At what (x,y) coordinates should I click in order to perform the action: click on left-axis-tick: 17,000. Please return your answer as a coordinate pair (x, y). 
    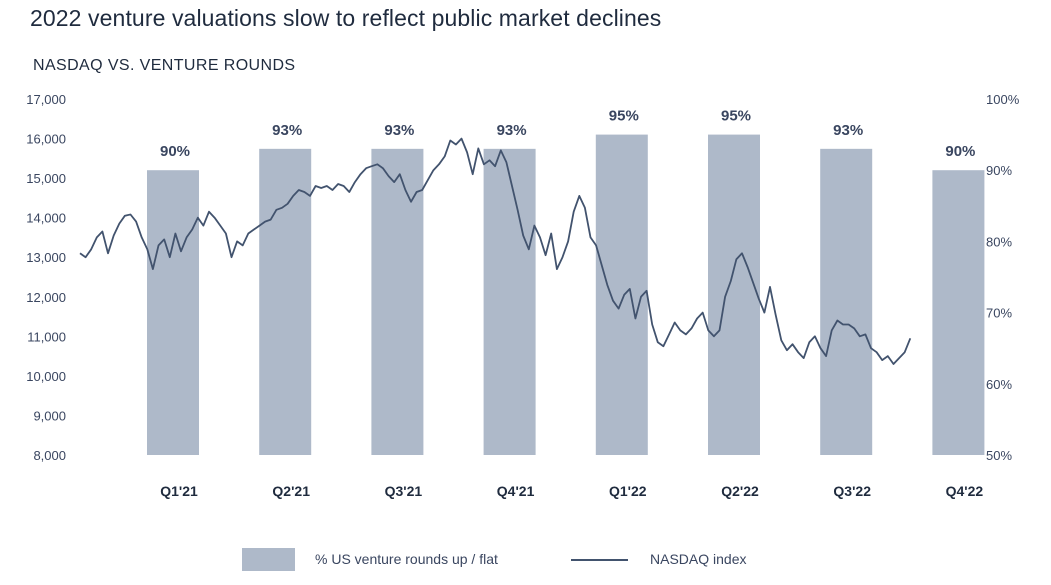
    Looking at the image, I should click on (46, 99).